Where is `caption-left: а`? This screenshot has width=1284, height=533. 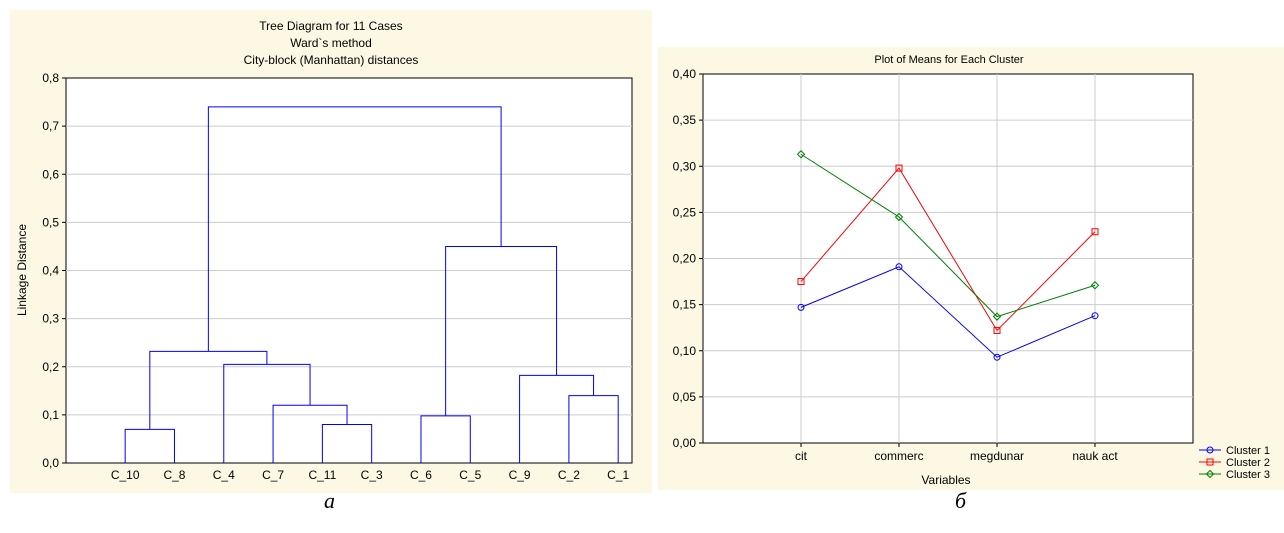
caption-left: а is located at coordinates (329, 500).